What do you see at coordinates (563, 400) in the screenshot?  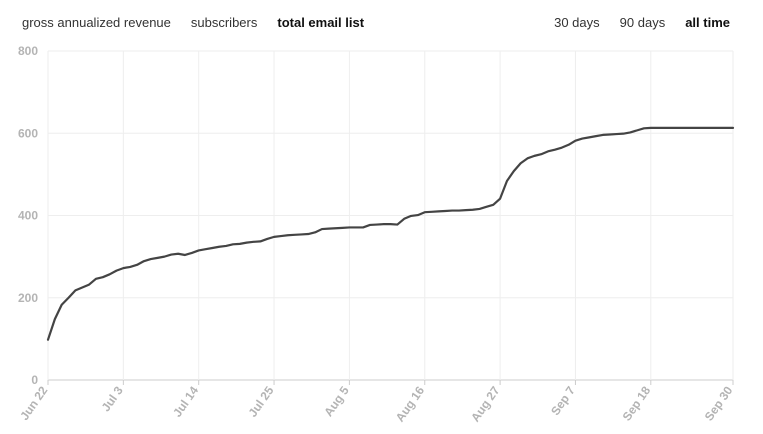 I see `x-tick-label: Sep 7` at bounding box center [563, 400].